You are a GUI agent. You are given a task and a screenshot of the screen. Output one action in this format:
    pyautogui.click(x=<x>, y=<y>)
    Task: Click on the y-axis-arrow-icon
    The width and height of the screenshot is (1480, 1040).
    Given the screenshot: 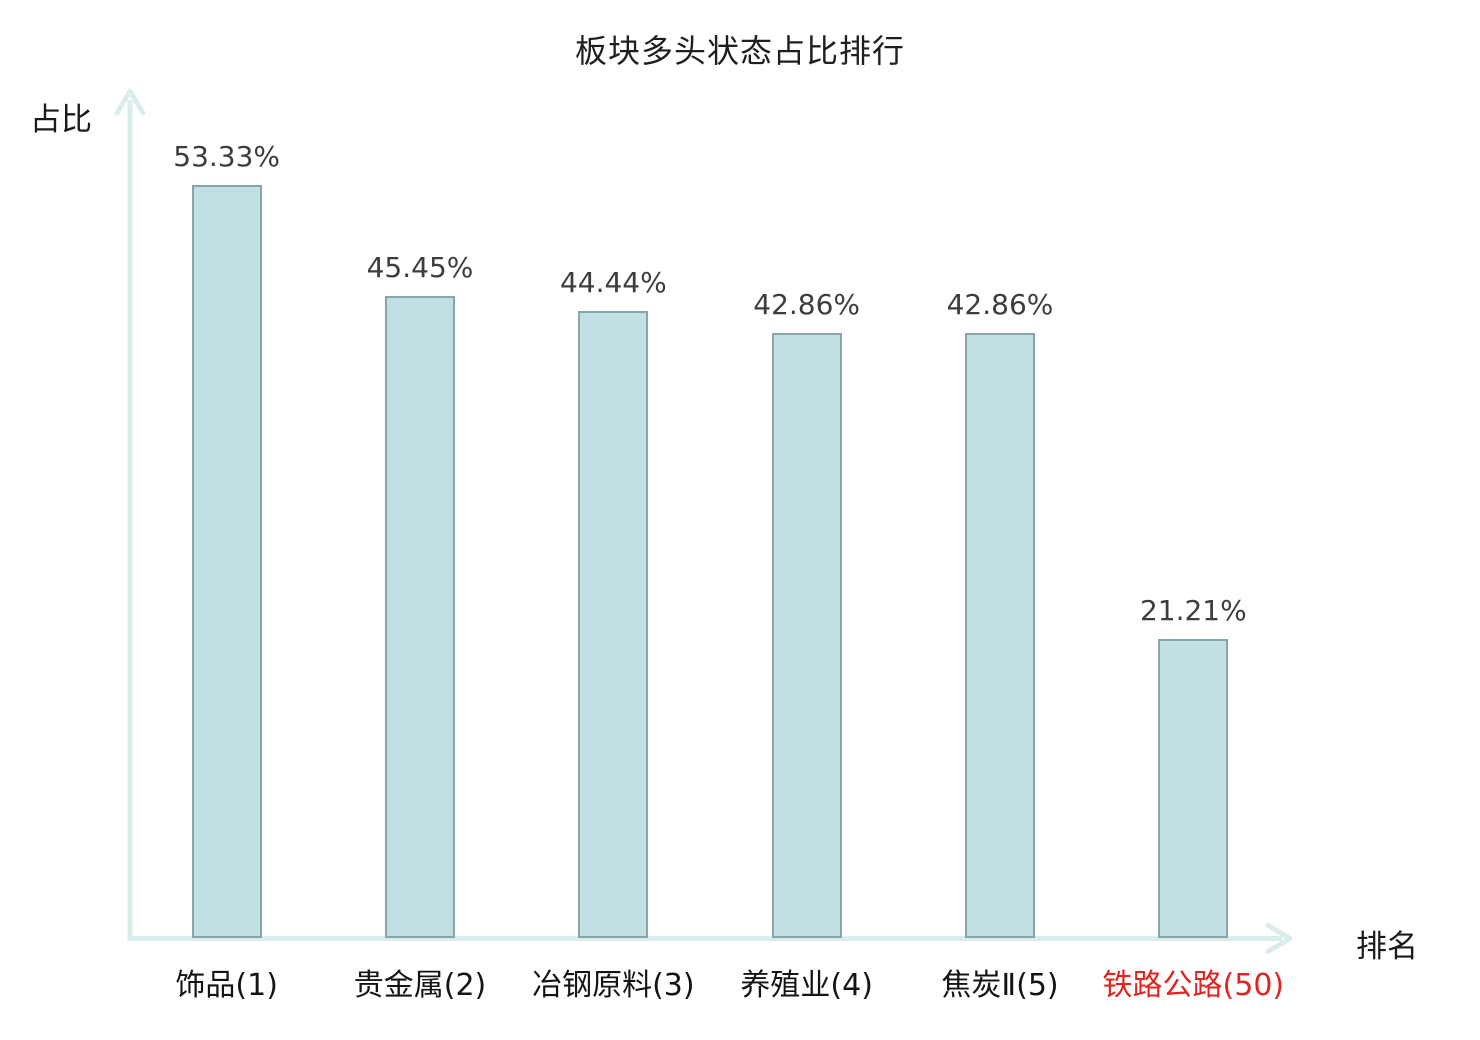 What is the action you would take?
    pyautogui.click(x=130, y=102)
    